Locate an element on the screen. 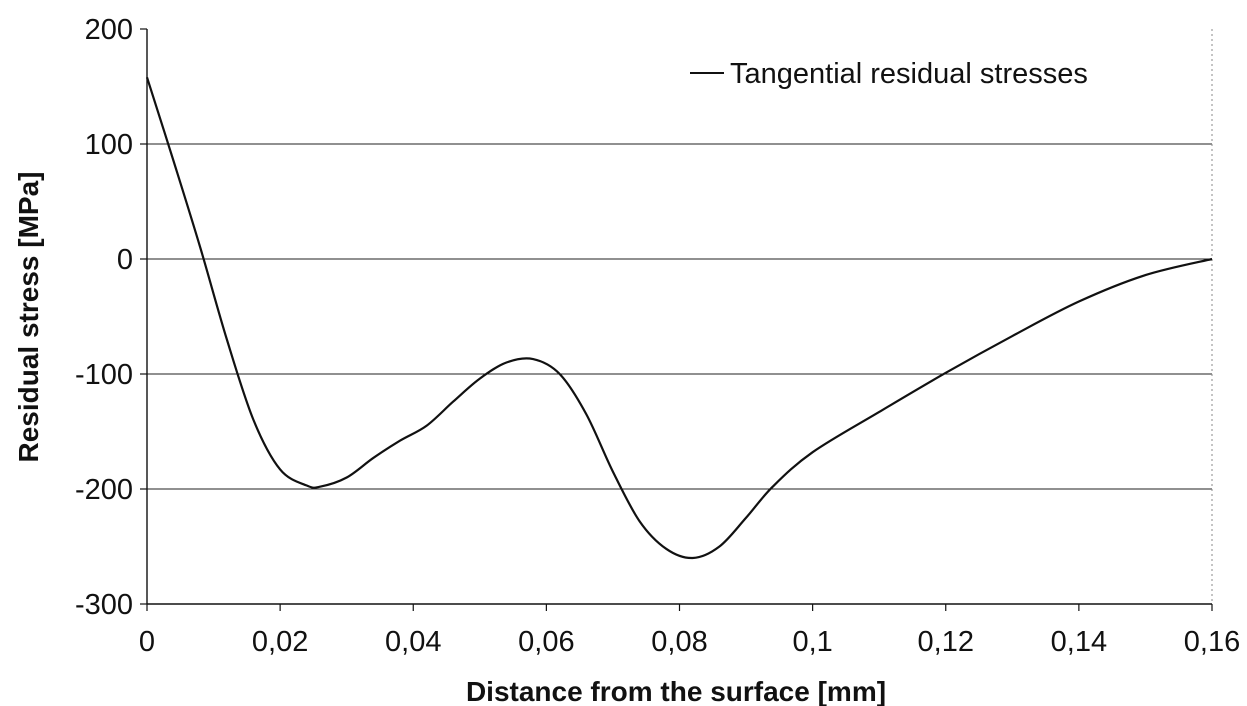  x-tick-label: 0 is located at coordinates (147, 642).